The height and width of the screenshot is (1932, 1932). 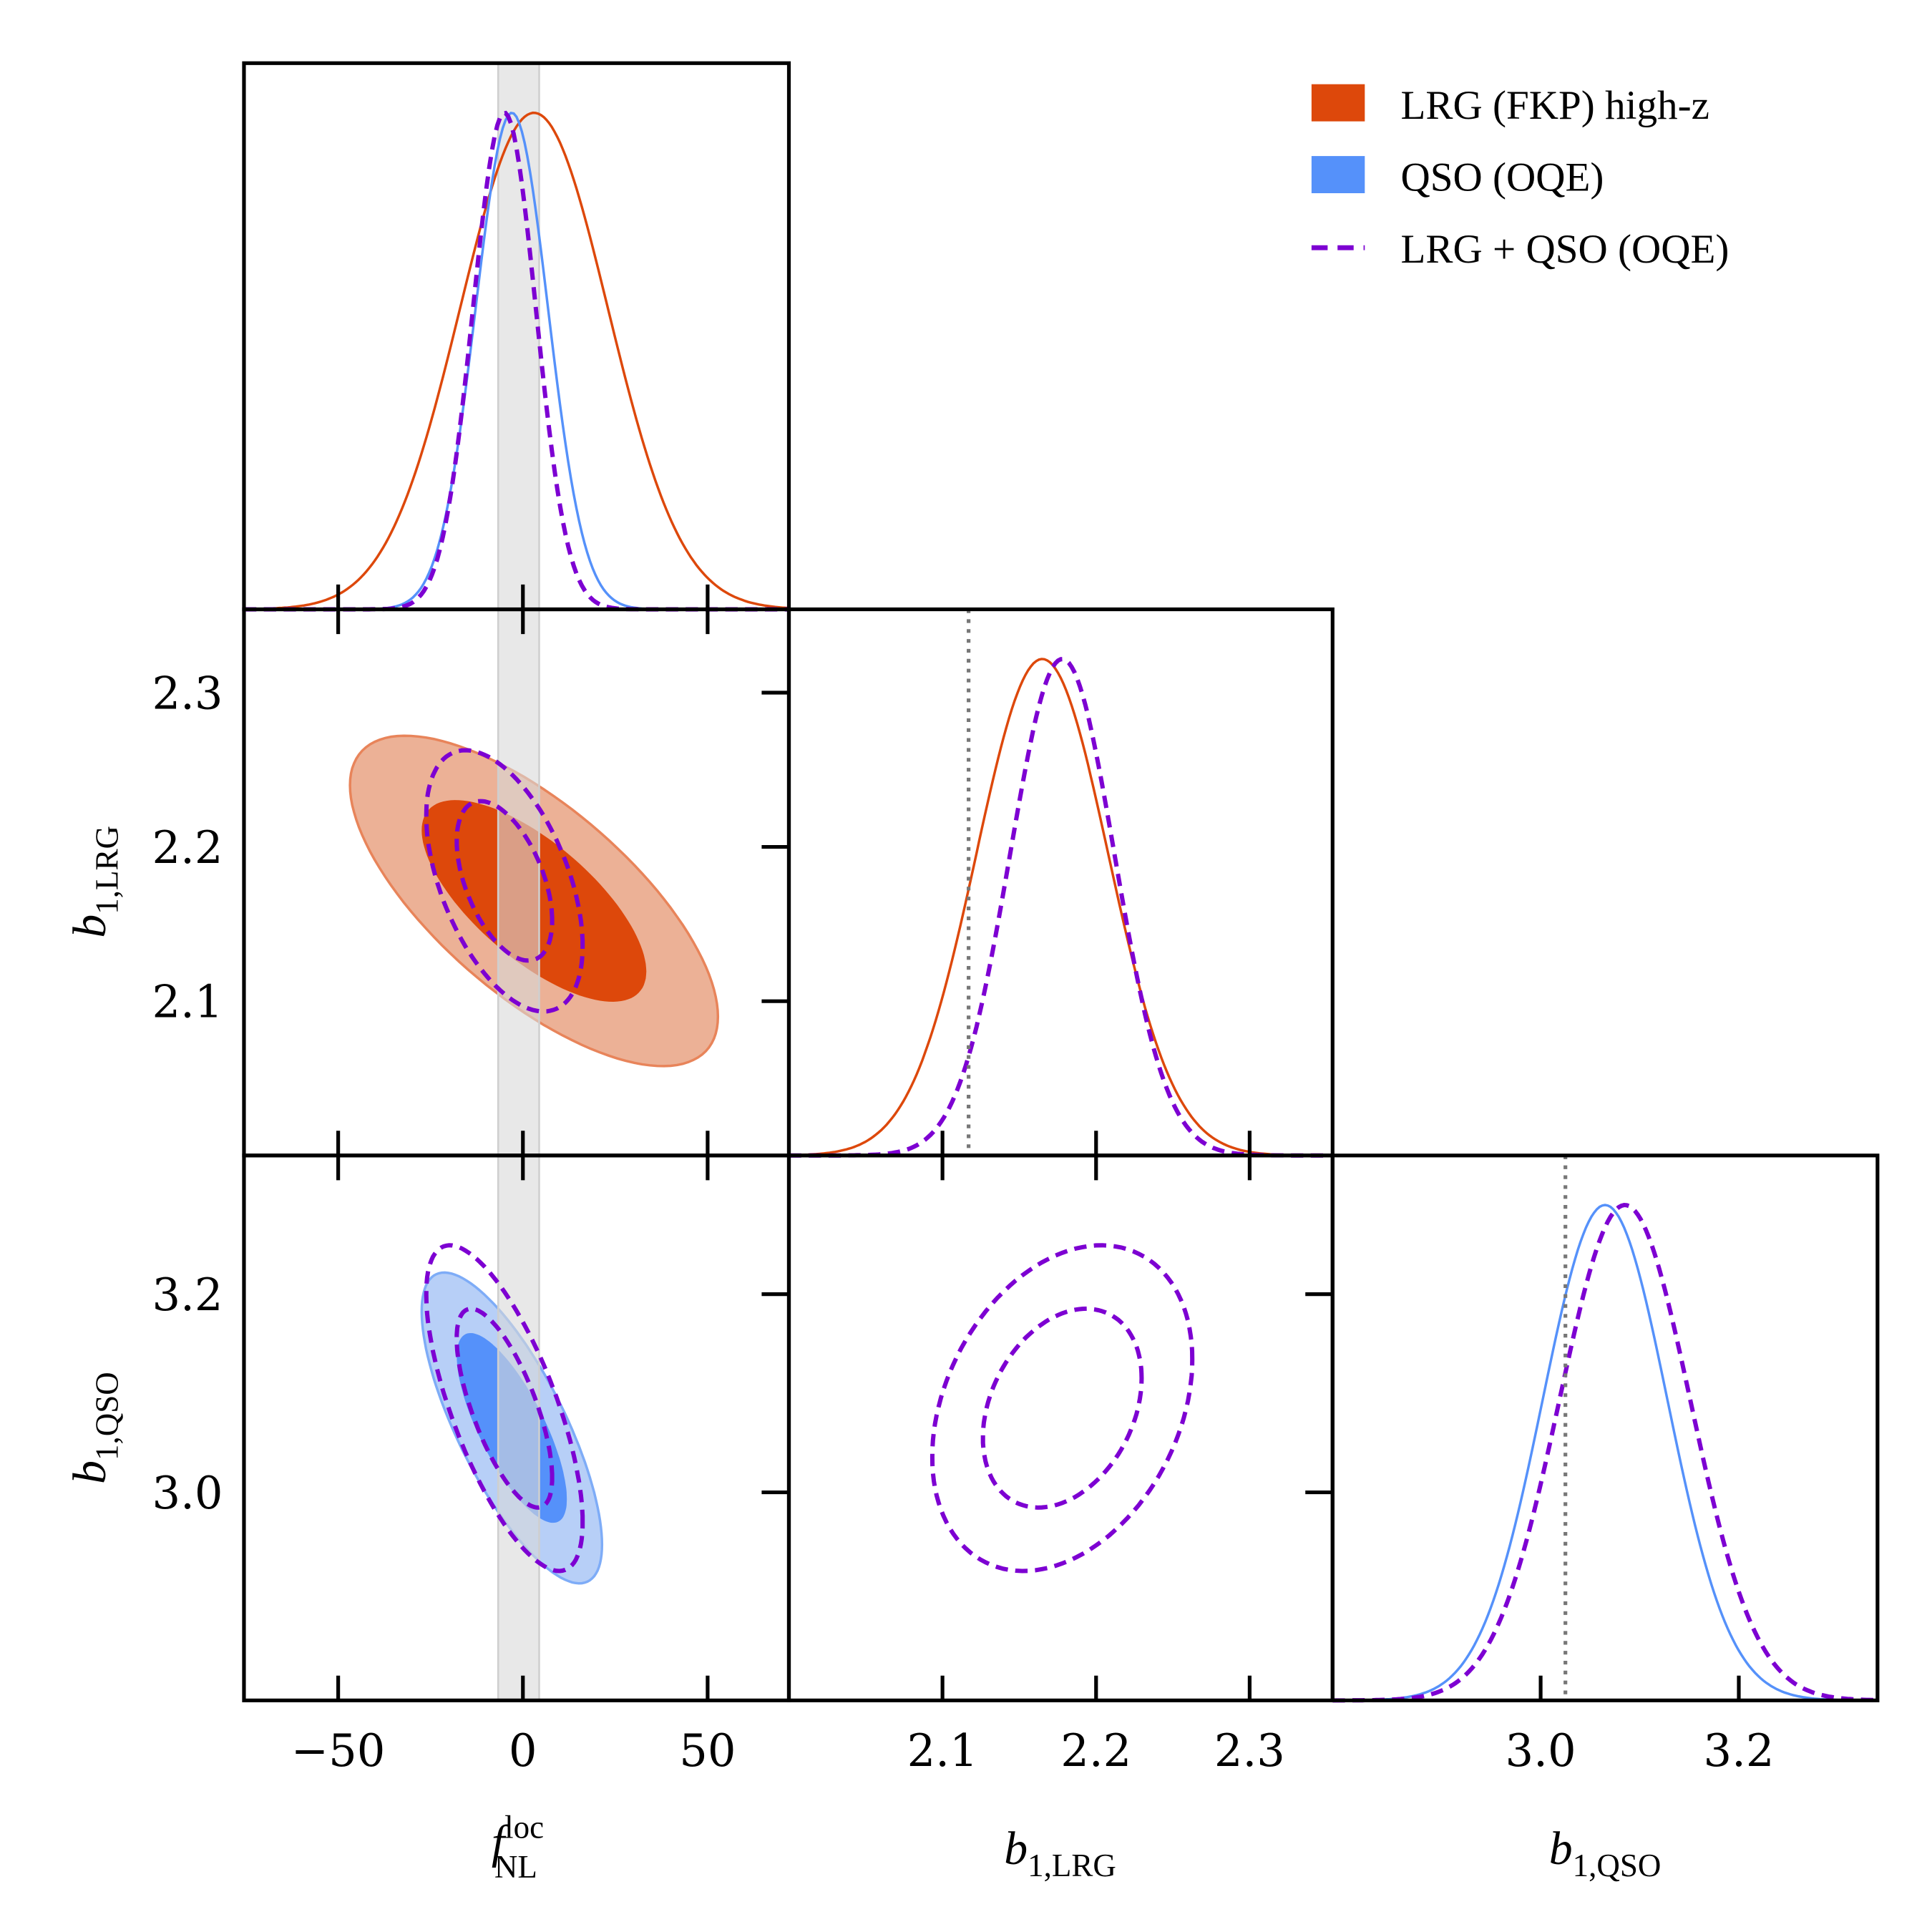 I want to click on legend-label-combined: LRG + QSO (OQE), so click(x=1564, y=249).